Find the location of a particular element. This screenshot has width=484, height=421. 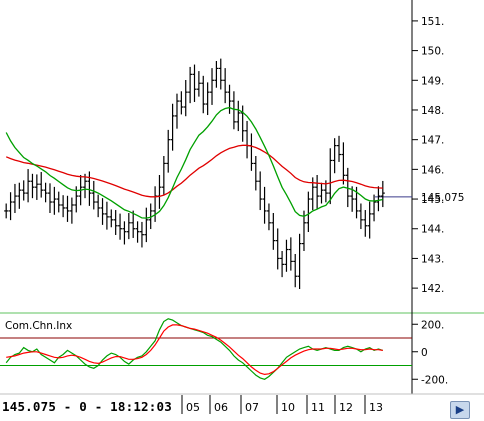

time-axis: 05 06 07 10 11 12 13 is located at coordinates (242, 403).